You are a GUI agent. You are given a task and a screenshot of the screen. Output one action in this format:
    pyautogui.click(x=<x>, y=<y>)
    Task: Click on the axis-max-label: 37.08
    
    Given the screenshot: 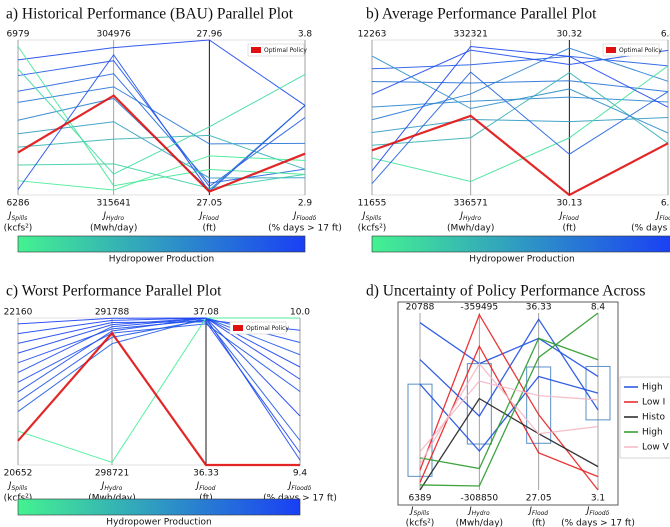 What is the action you would take?
    pyautogui.click(x=206, y=313)
    